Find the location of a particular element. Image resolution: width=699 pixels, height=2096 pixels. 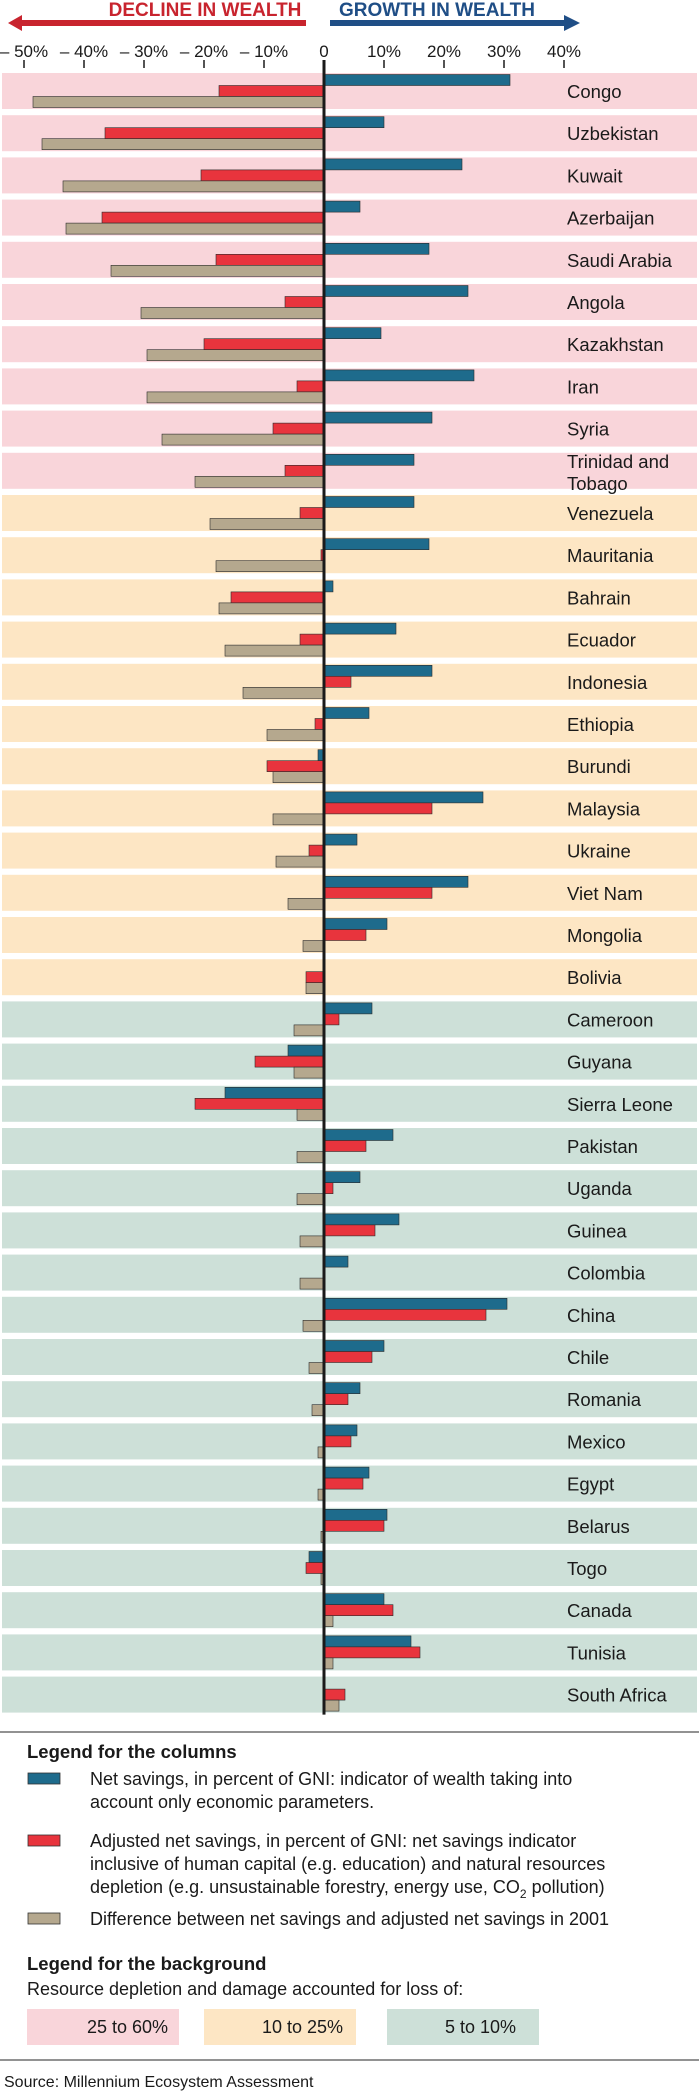

x-tick-label: 10% is located at coordinates (384, 51).